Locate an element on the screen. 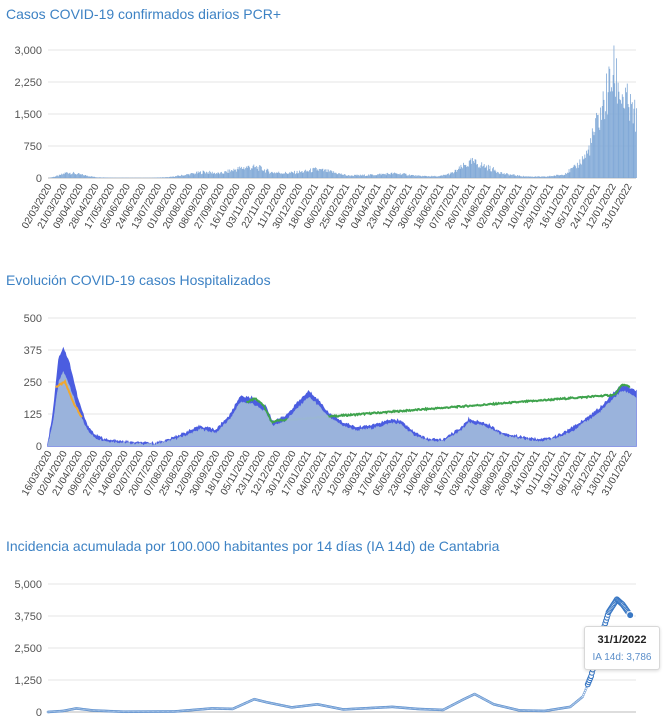  y-tick-label: 125 is located at coordinates (33, 415).